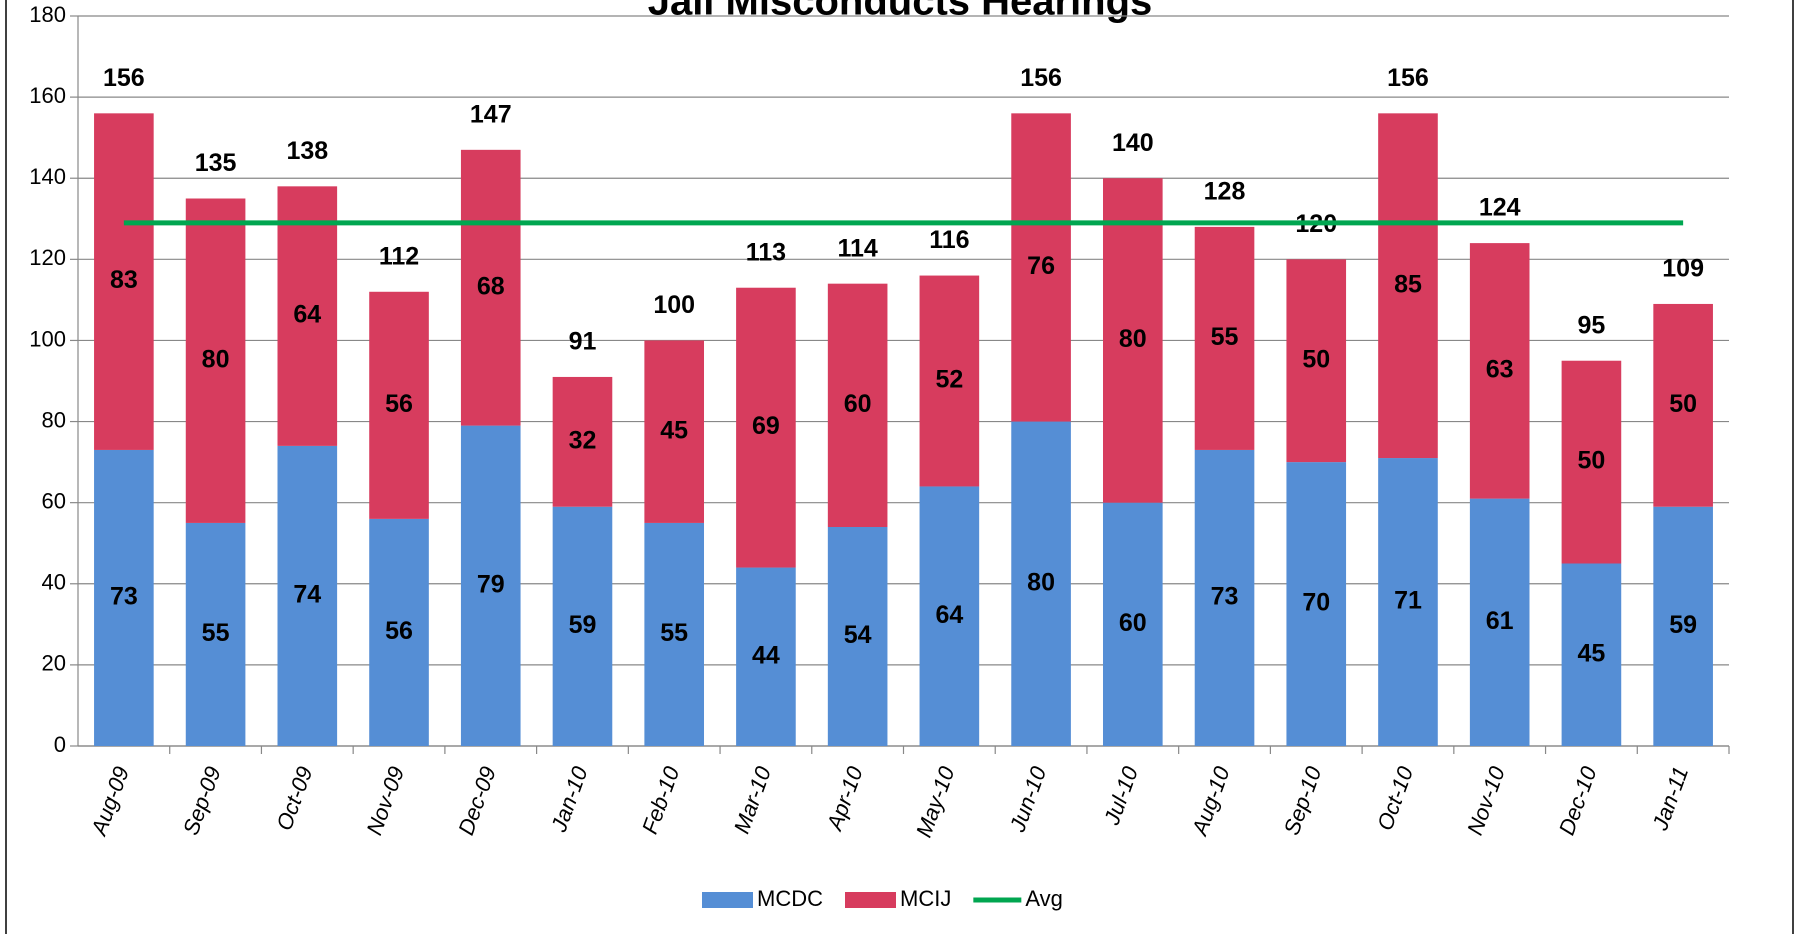  I want to click on segment-label: 69, so click(766, 426).